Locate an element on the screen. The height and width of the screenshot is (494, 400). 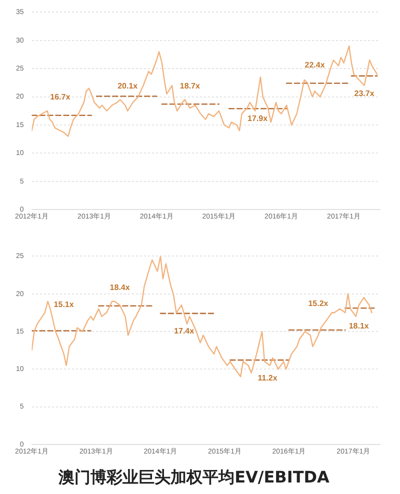
annotation: 18.1x is located at coordinates (359, 325).